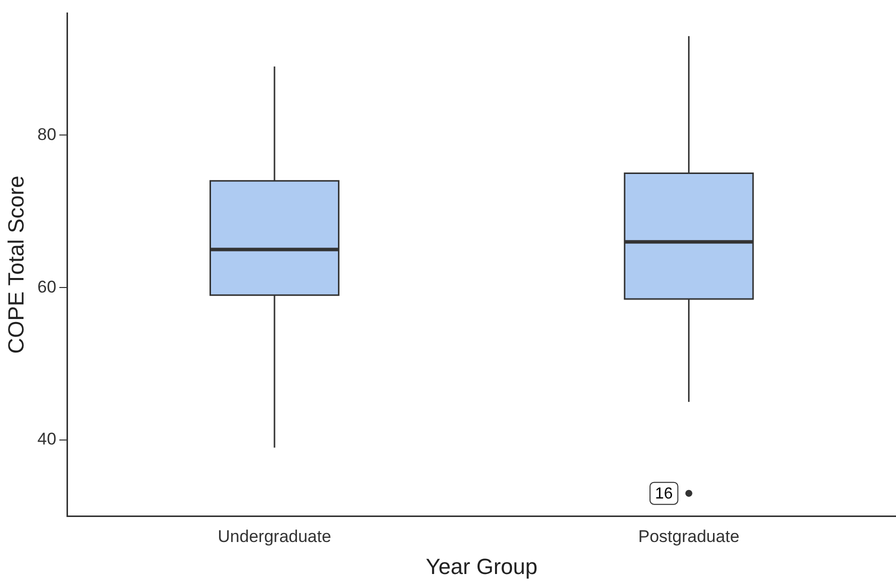  What do you see at coordinates (275, 536) in the screenshot?
I see `x-tick-label: Undergraduate` at bounding box center [275, 536].